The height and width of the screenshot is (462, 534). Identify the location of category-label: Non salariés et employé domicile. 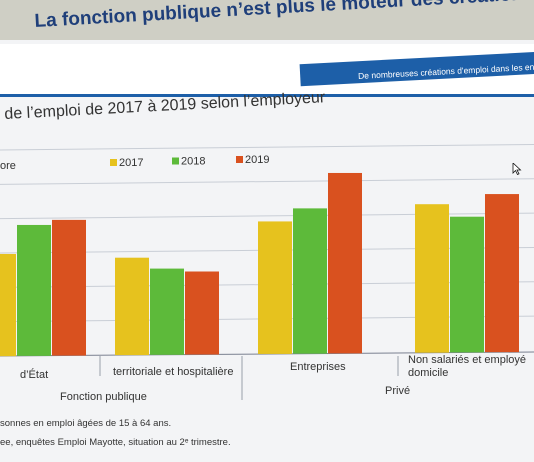
(467, 366).